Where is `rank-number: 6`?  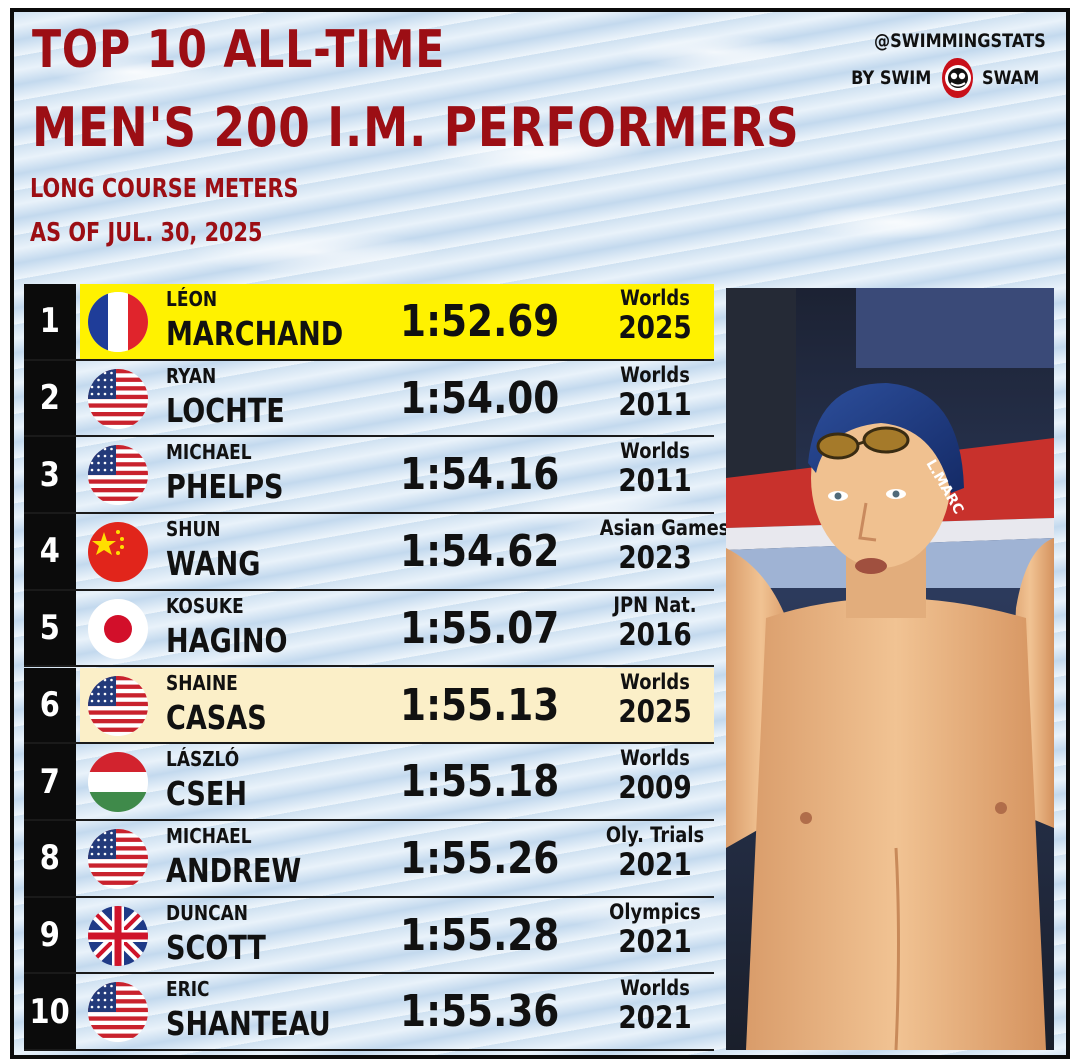
rank-number: 6 is located at coordinates (50, 705).